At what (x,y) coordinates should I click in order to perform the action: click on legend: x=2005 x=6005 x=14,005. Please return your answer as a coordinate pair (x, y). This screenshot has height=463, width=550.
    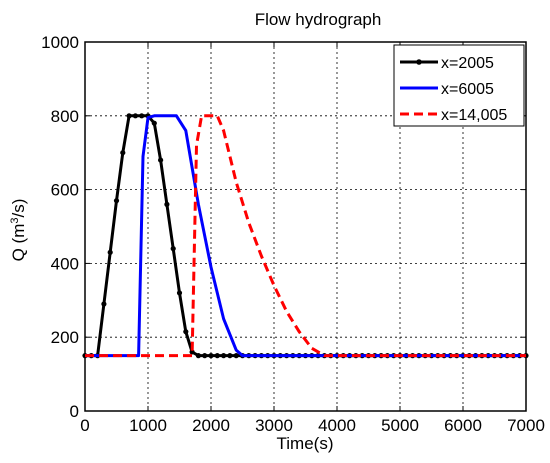
    Looking at the image, I should click on (459, 85).